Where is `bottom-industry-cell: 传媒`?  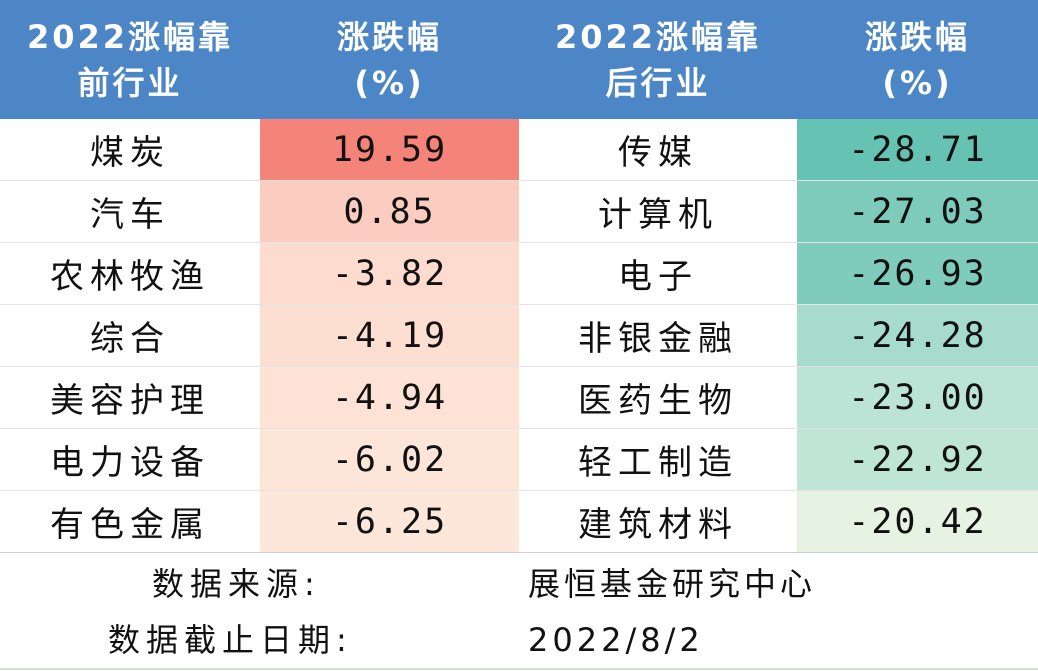 bottom-industry-cell: 传媒 is located at coordinates (658, 150).